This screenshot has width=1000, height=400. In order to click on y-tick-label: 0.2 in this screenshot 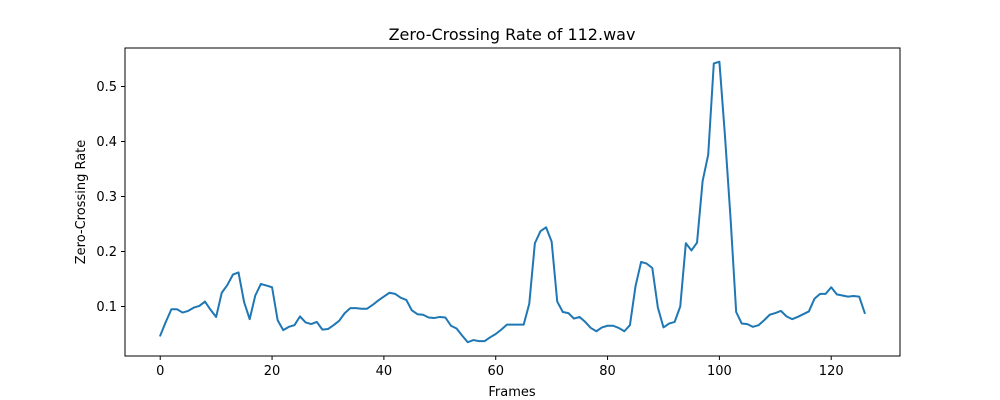, I will do `click(106, 252)`.